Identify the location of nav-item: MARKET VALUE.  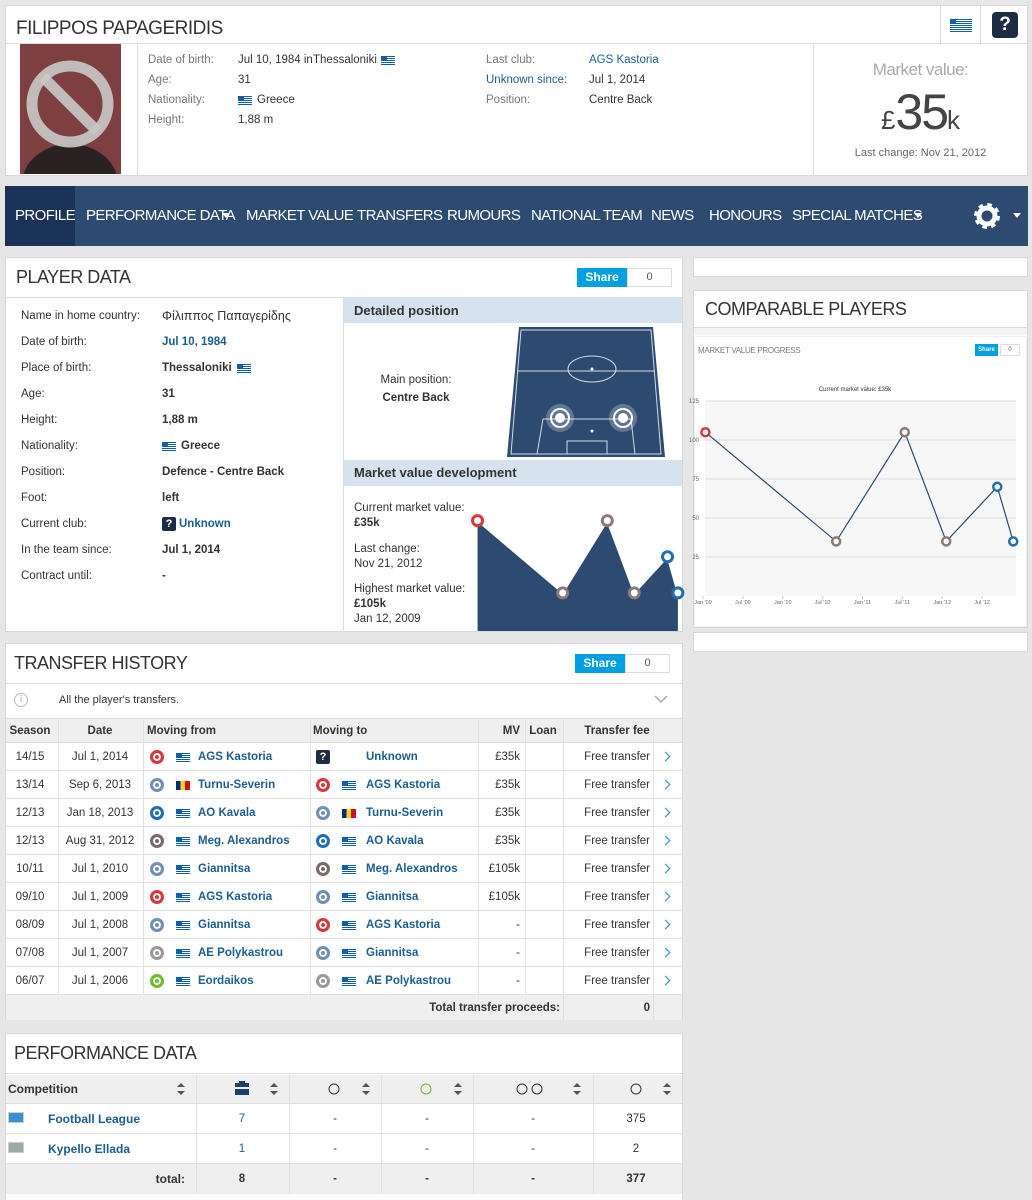
(300, 215).